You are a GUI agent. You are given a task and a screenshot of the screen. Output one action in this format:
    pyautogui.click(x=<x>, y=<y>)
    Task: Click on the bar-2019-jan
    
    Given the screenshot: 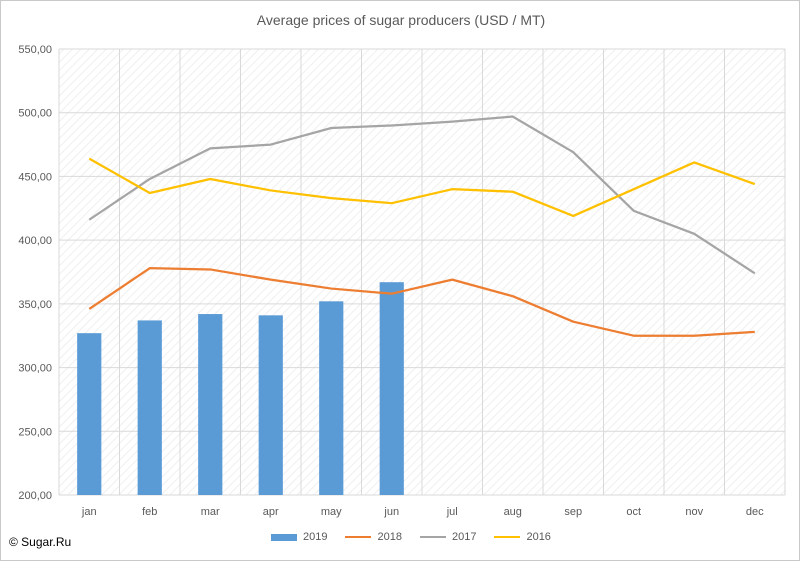 What is the action you would take?
    pyautogui.click(x=89, y=414)
    